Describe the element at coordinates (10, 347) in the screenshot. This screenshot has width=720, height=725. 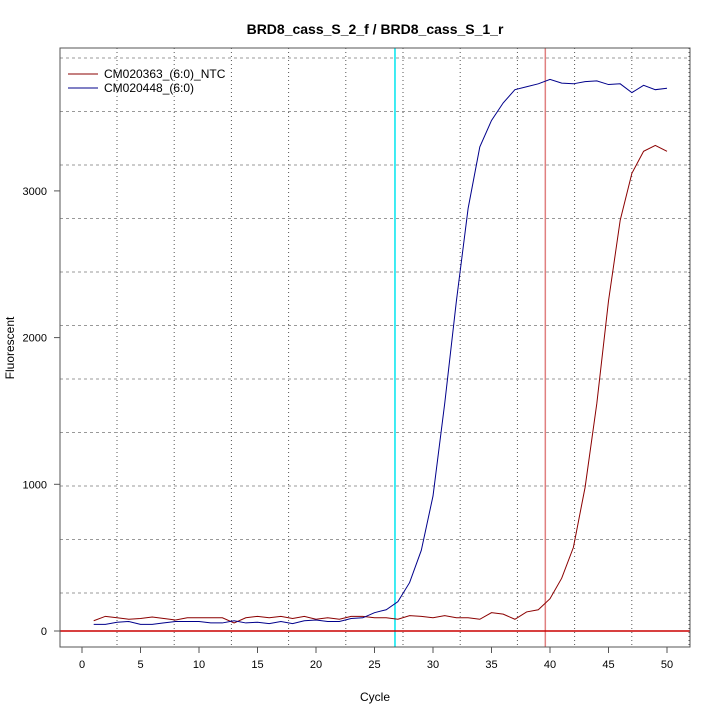
I see `y-axis-label: Fluorescent` at that location.